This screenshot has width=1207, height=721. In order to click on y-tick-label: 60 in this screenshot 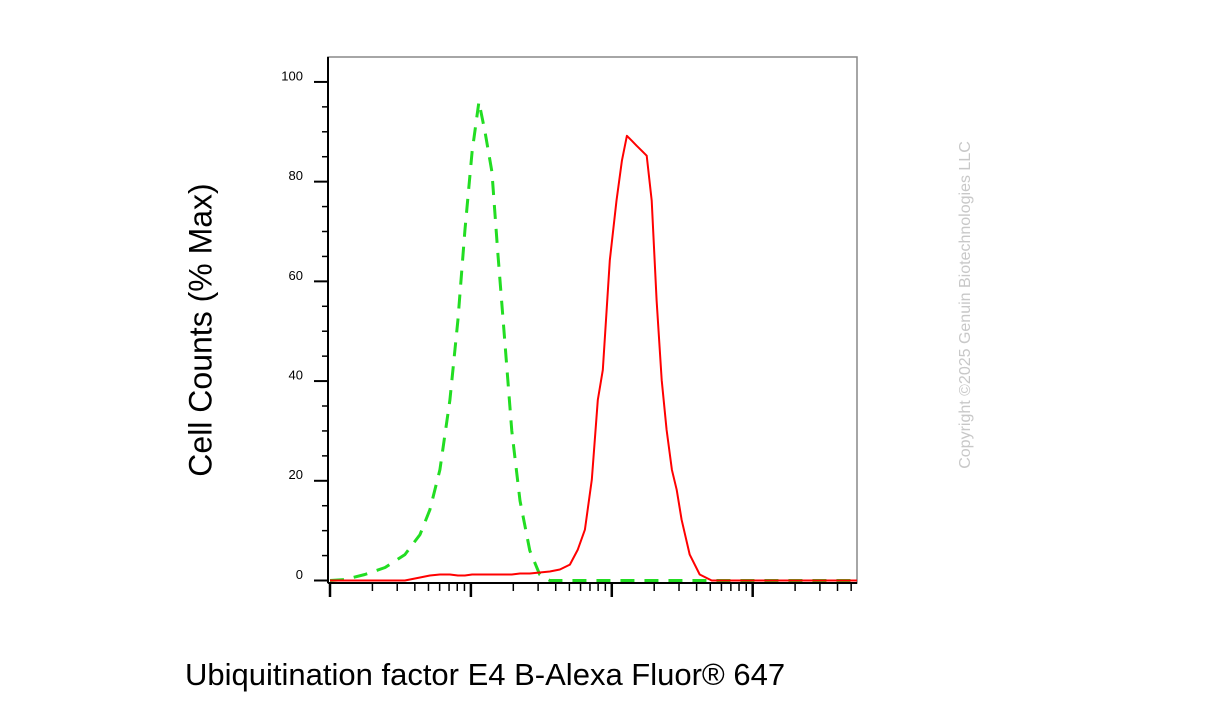, I will do `click(296, 275)`.